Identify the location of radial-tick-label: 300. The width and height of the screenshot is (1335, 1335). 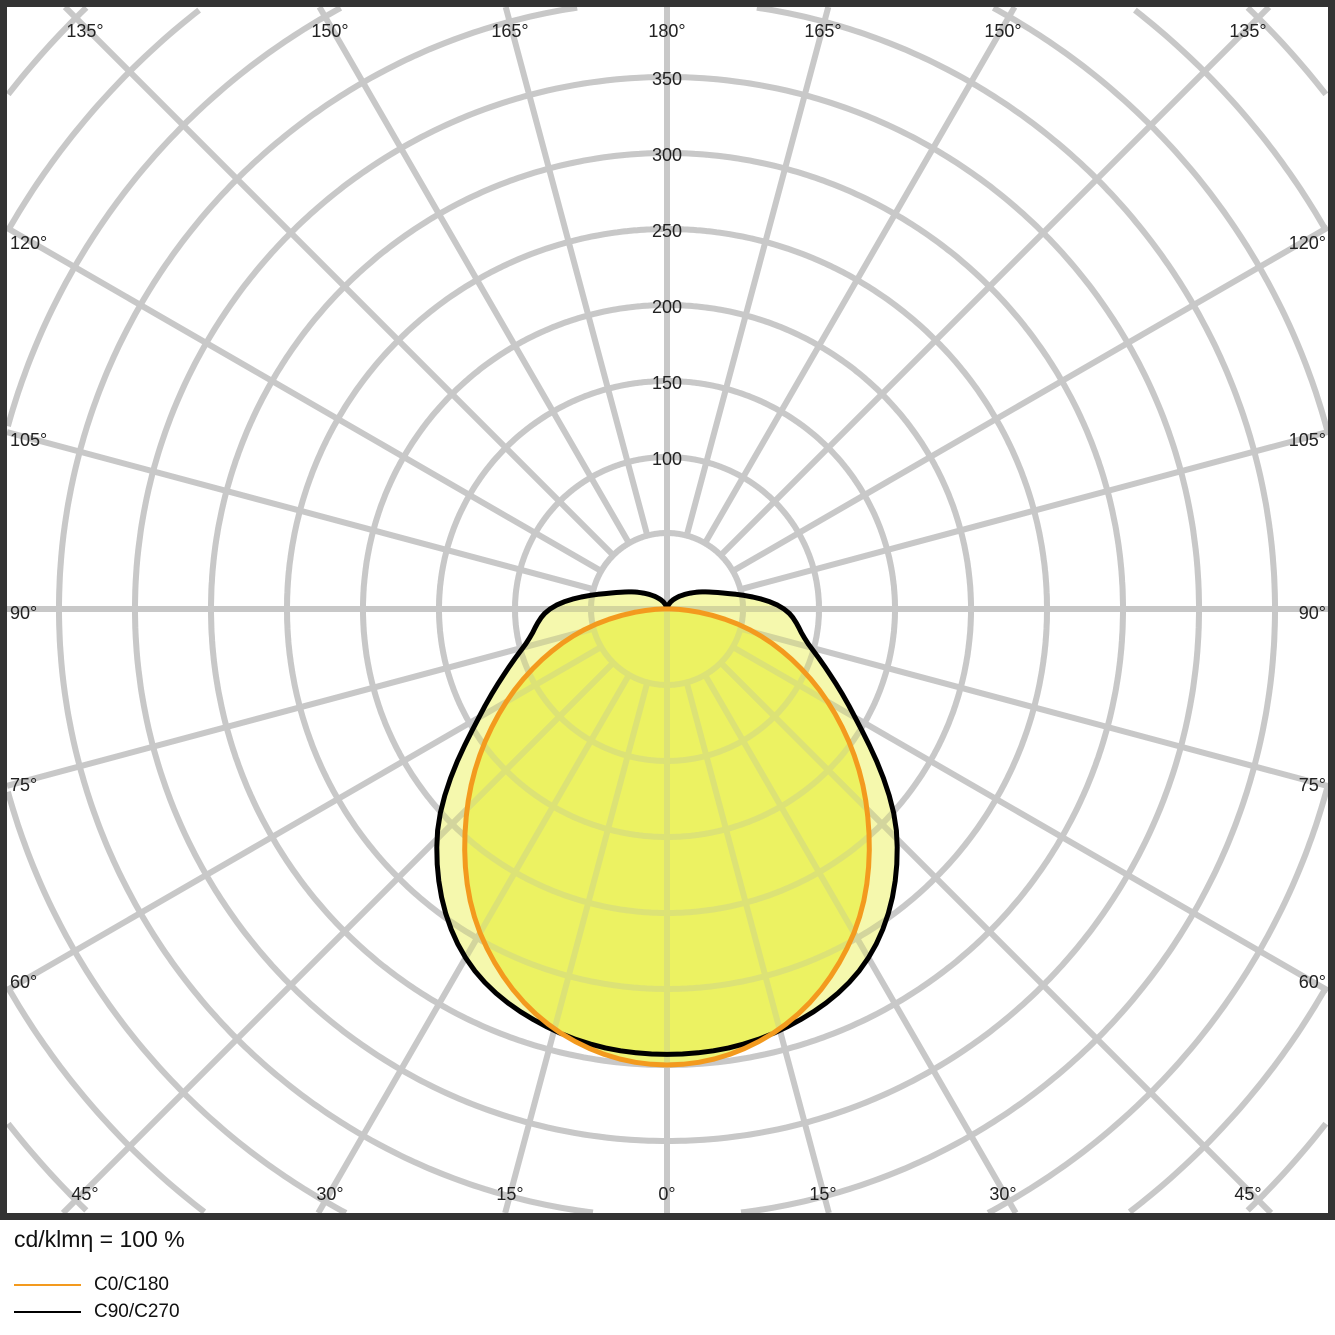
(667, 155).